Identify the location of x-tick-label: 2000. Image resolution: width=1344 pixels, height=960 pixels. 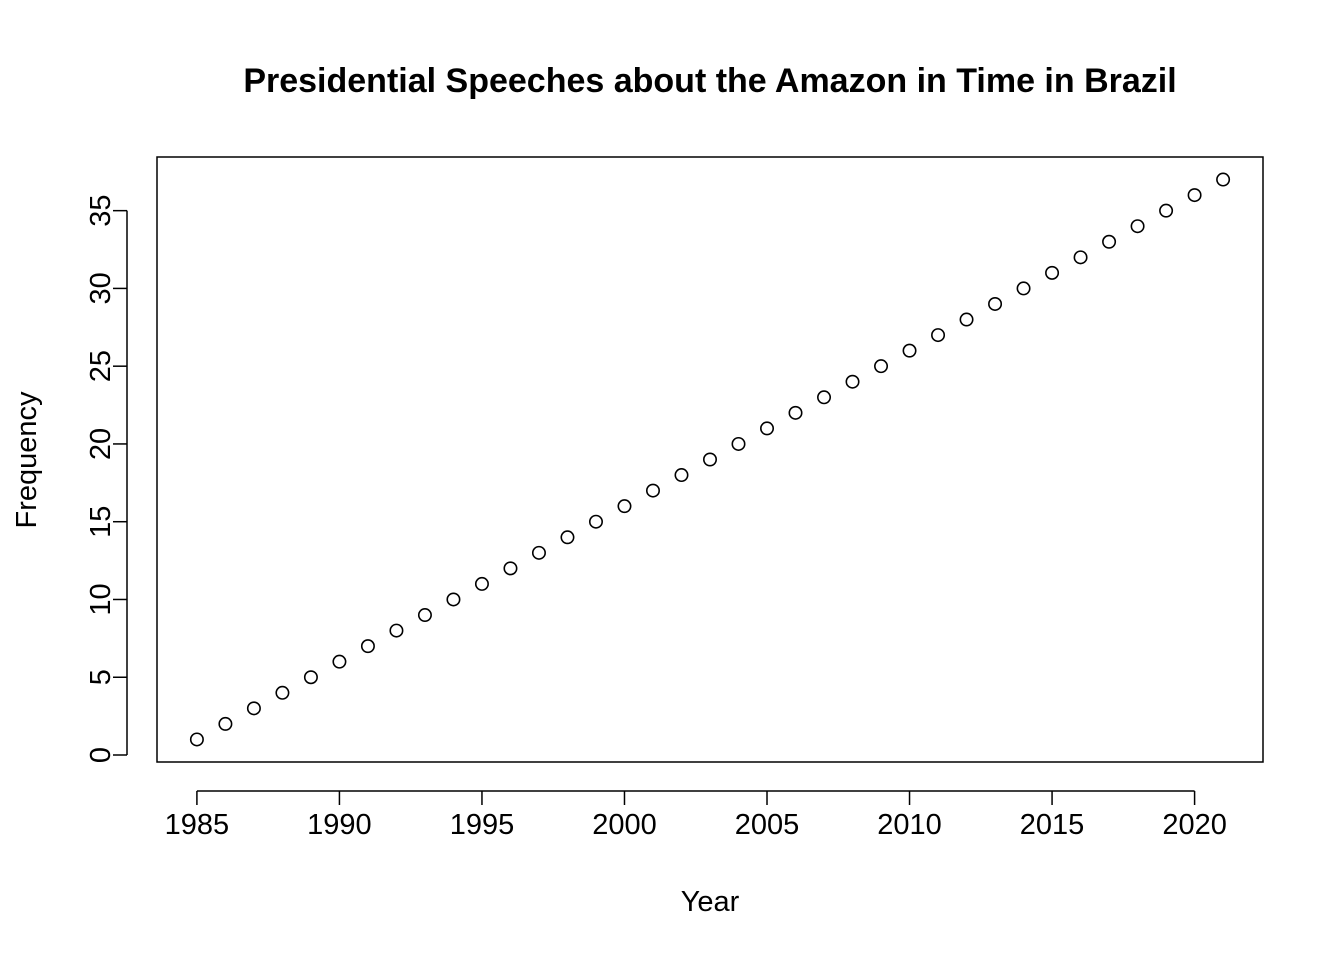
(624, 825).